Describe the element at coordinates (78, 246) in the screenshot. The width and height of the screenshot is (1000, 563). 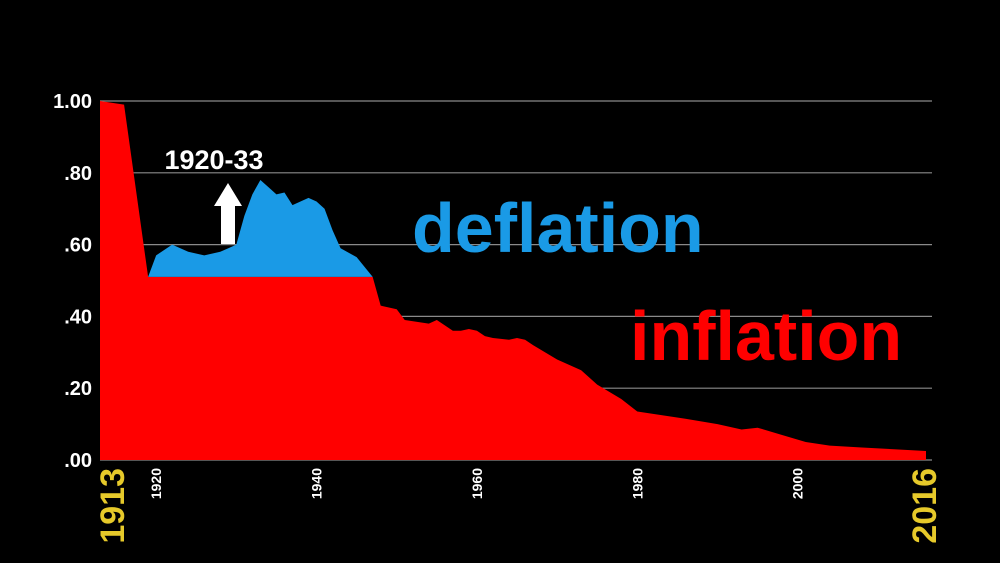
I see `y-tick-label-2: .60` at that location.